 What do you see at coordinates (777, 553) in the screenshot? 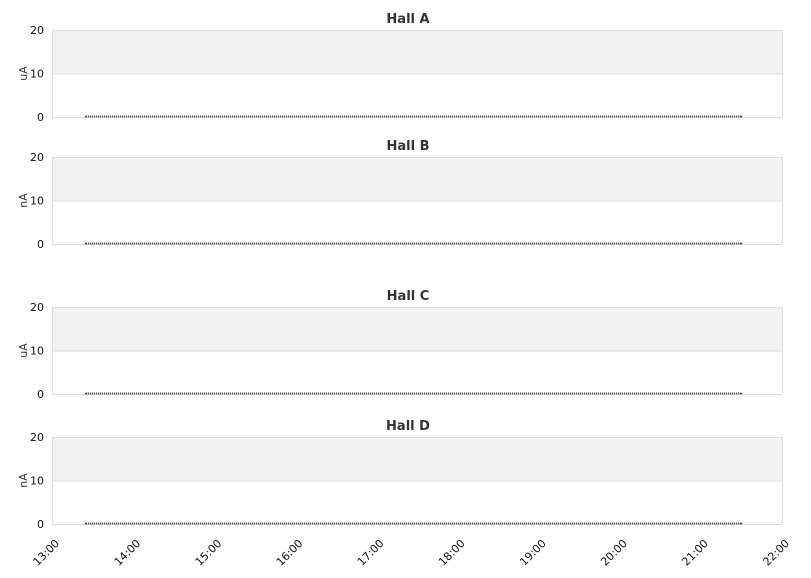
I see `x-tick-label: 22:00` at bounding box center [777, 553].